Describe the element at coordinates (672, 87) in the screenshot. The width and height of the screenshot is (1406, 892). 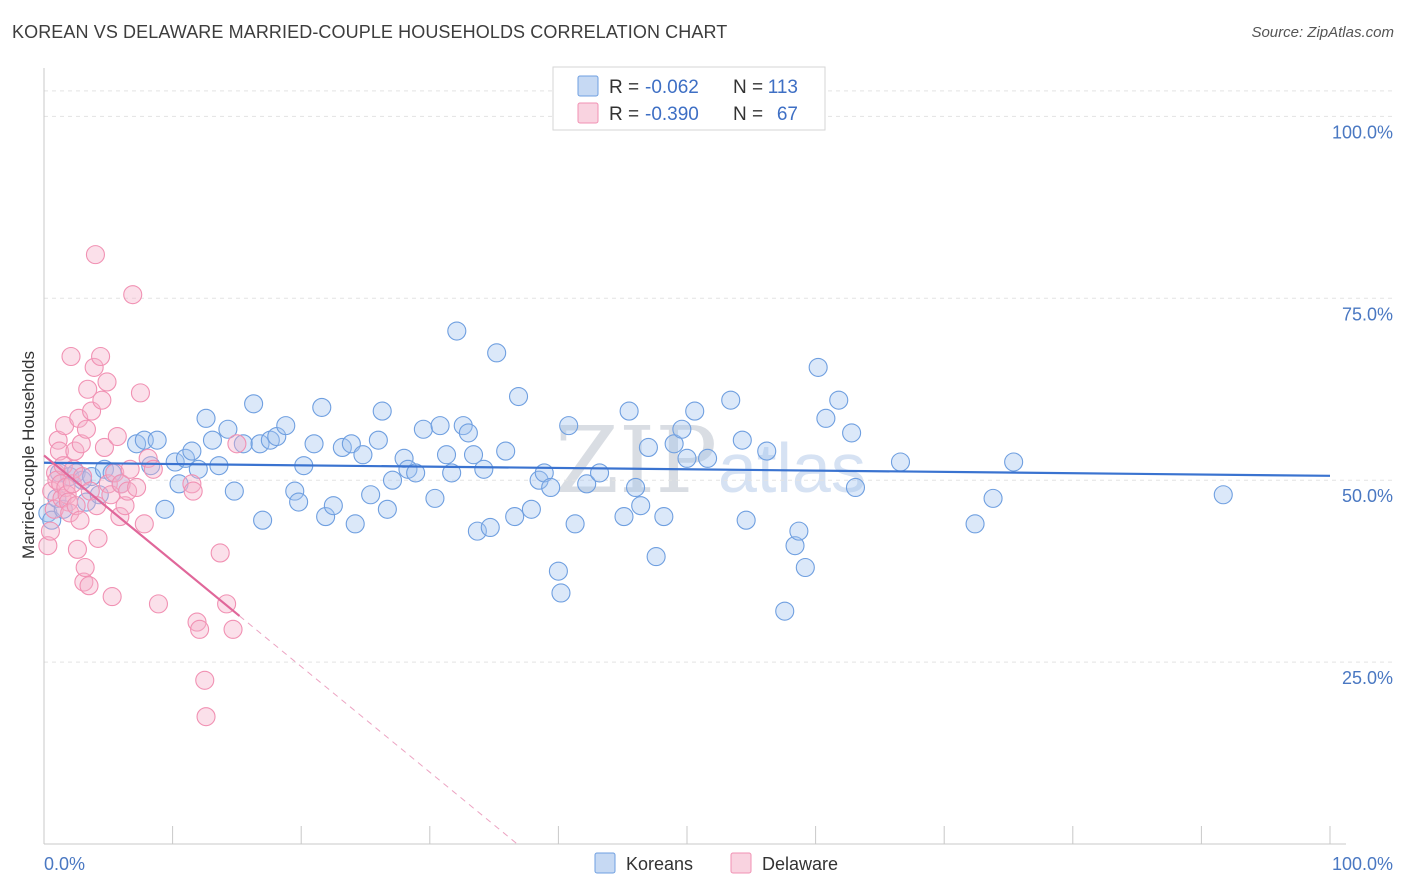
I see `legend-r-value-koreans: -0.062` at that location.